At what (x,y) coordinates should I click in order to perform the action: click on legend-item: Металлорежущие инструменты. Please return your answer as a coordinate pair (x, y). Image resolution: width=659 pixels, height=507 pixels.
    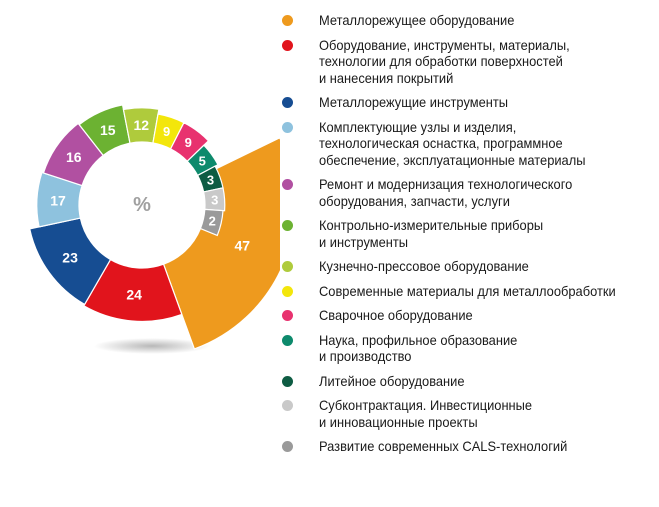
    Looking at the image, I should click on (468, 102).